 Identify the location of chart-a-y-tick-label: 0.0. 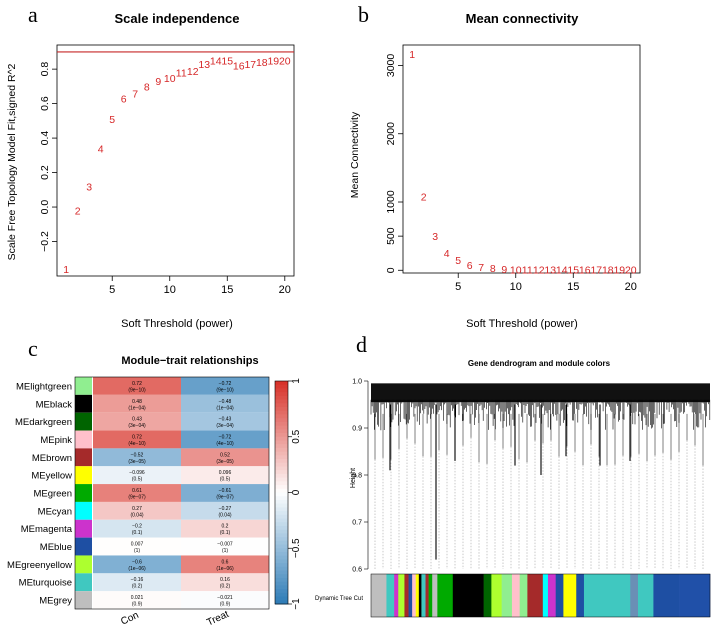
(45, 207).